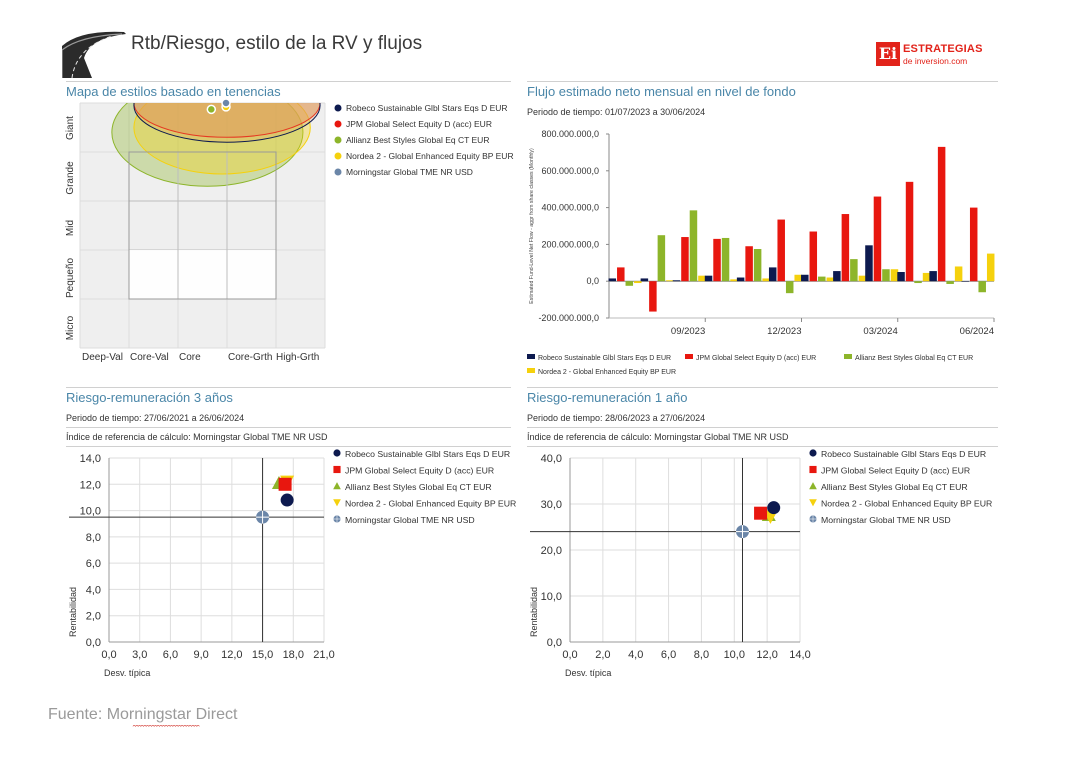  What do you see at coordinates (173, 91) in the screenshot?
I see `style-map-title: Mapa de estilos basado en tenencias` at bounding box center [173, 91].